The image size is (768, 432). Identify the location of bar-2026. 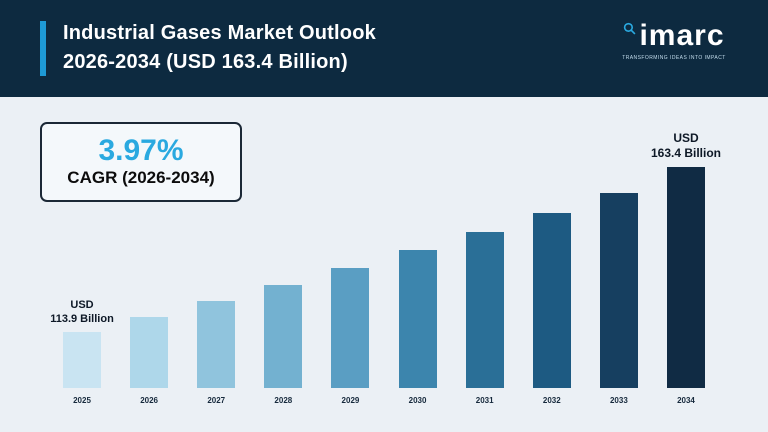
(149, 352).